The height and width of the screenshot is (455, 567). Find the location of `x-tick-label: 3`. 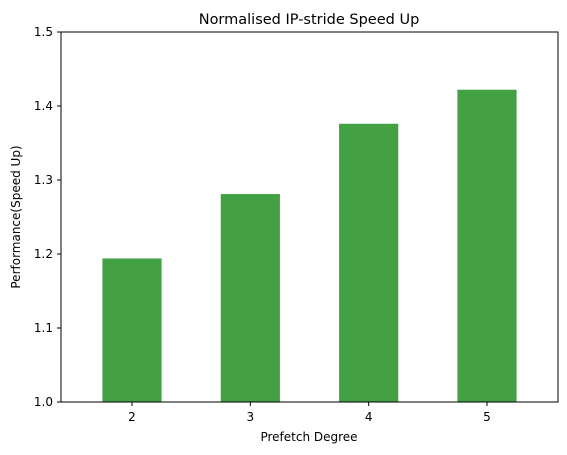

x-tick-label: 3 is located at coordinates (251, 417).